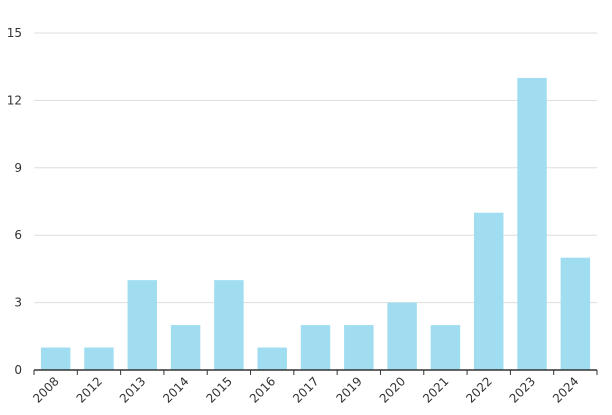 The height and width of the screenshot is (415, 612). I want to click on x-tick-label: 2008, so click(45, 389).